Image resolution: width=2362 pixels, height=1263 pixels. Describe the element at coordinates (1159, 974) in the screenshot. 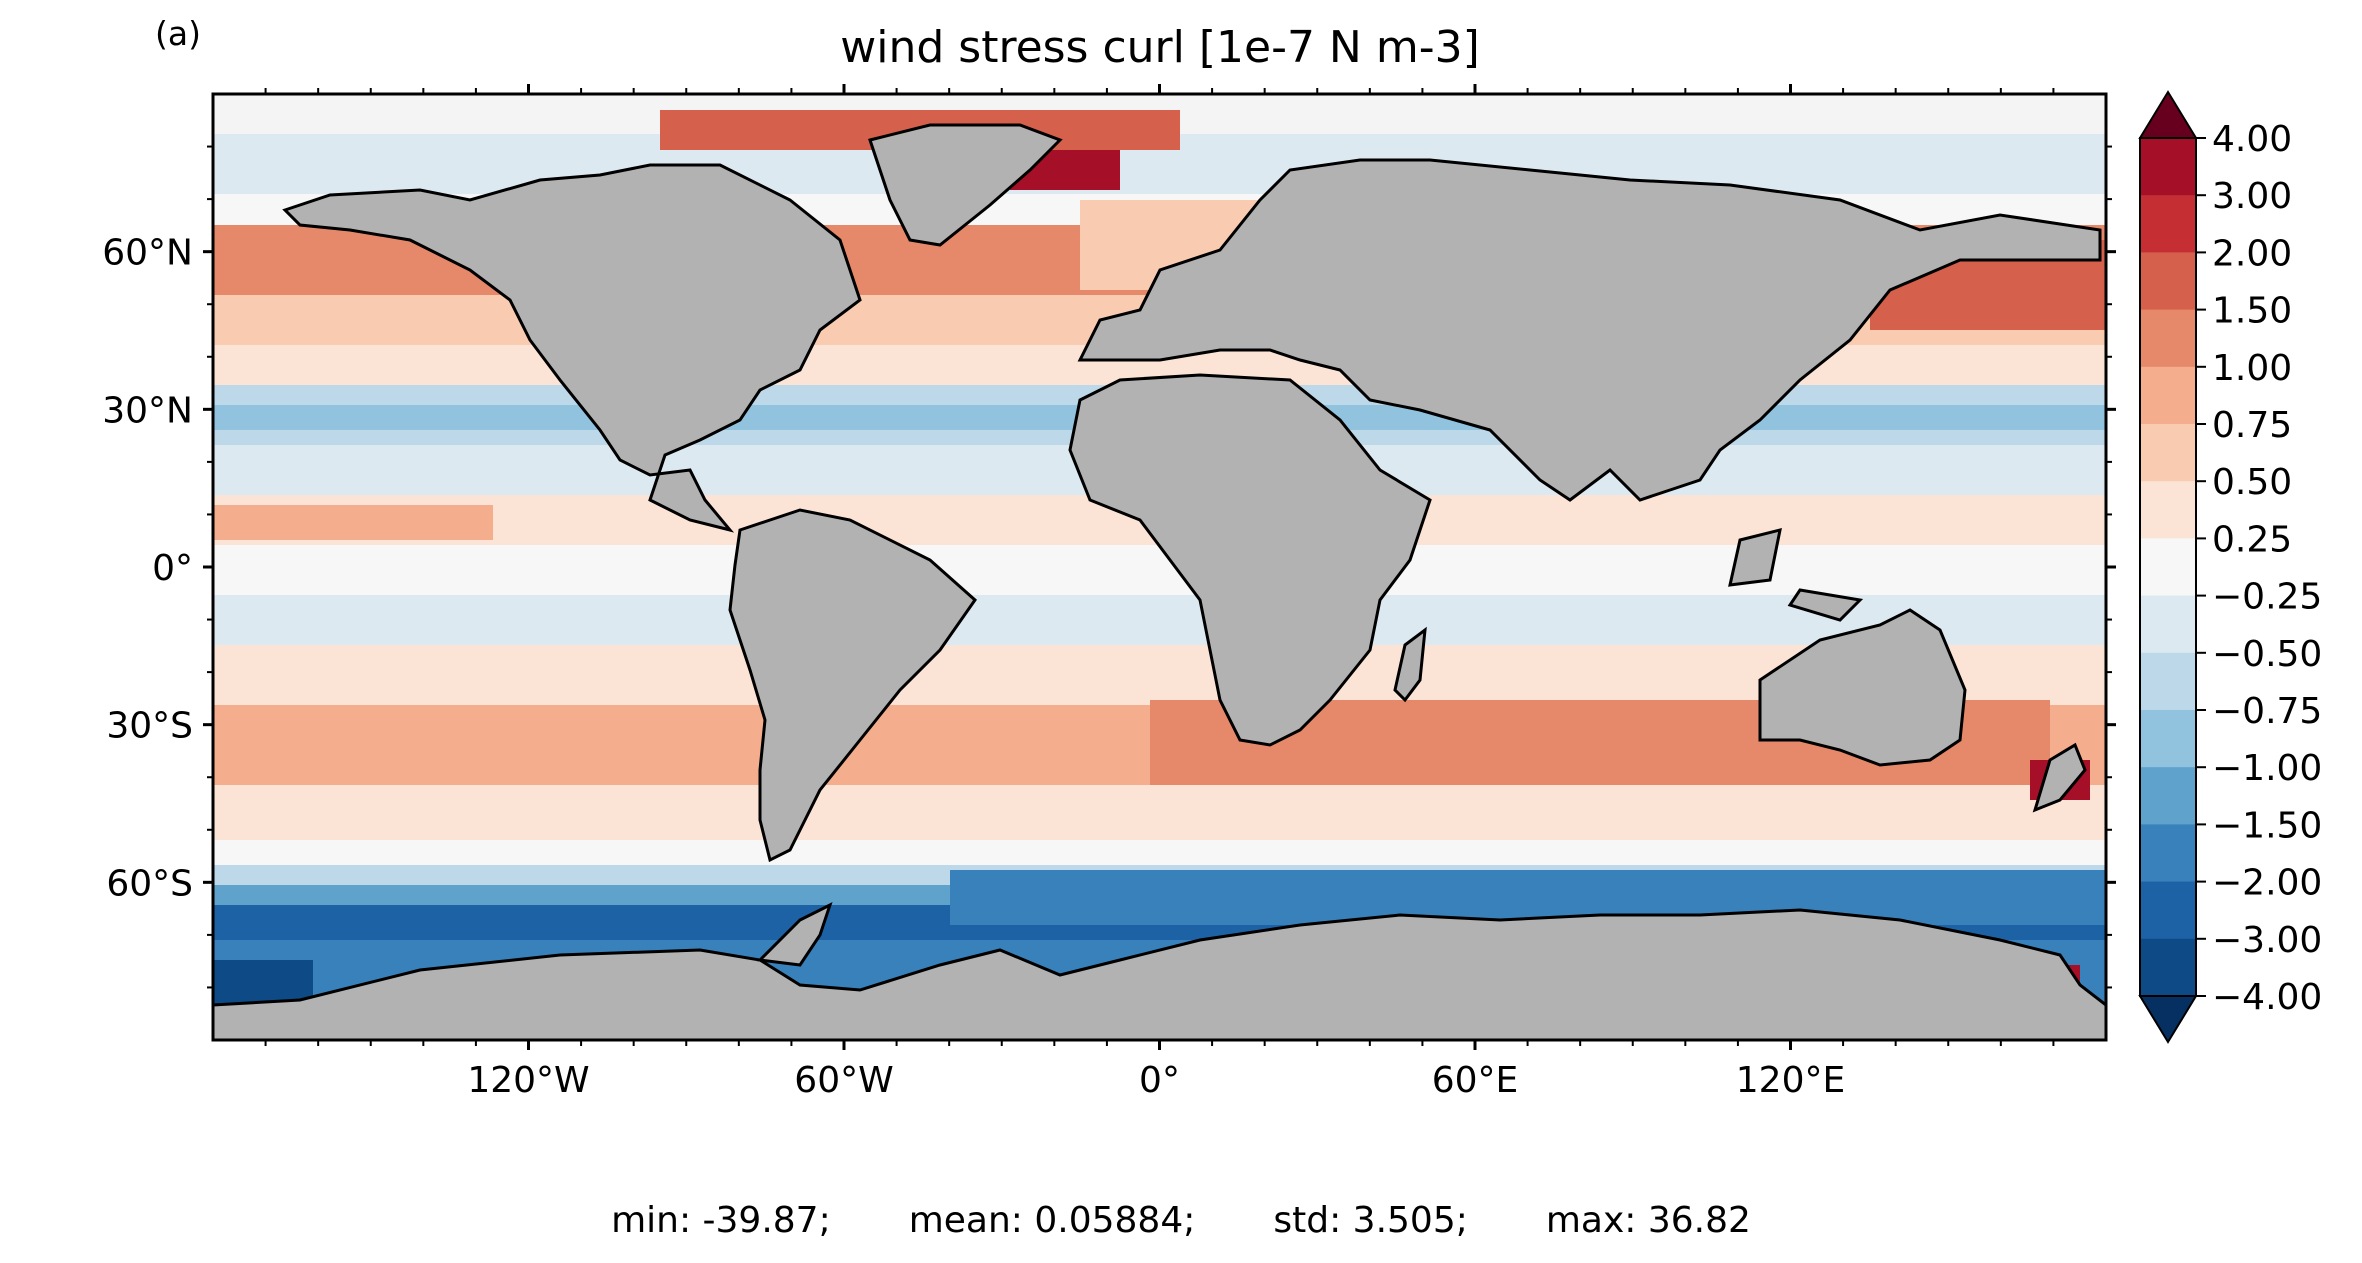

I see `land-antarctica` at that location.